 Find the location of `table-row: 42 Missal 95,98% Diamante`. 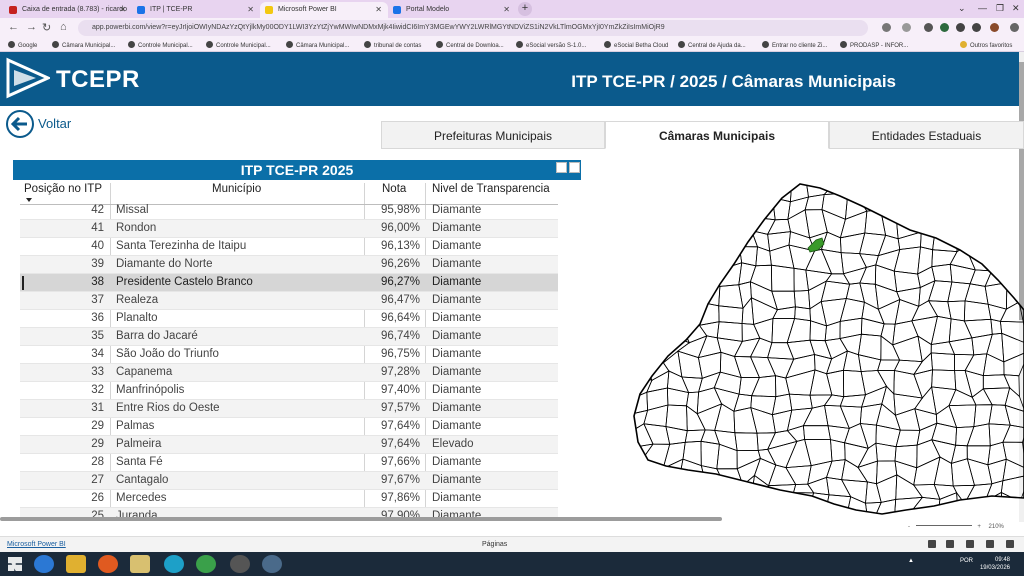

table-row: 42 Missal 95,98% Diamante is located at coordinates (289, 212).